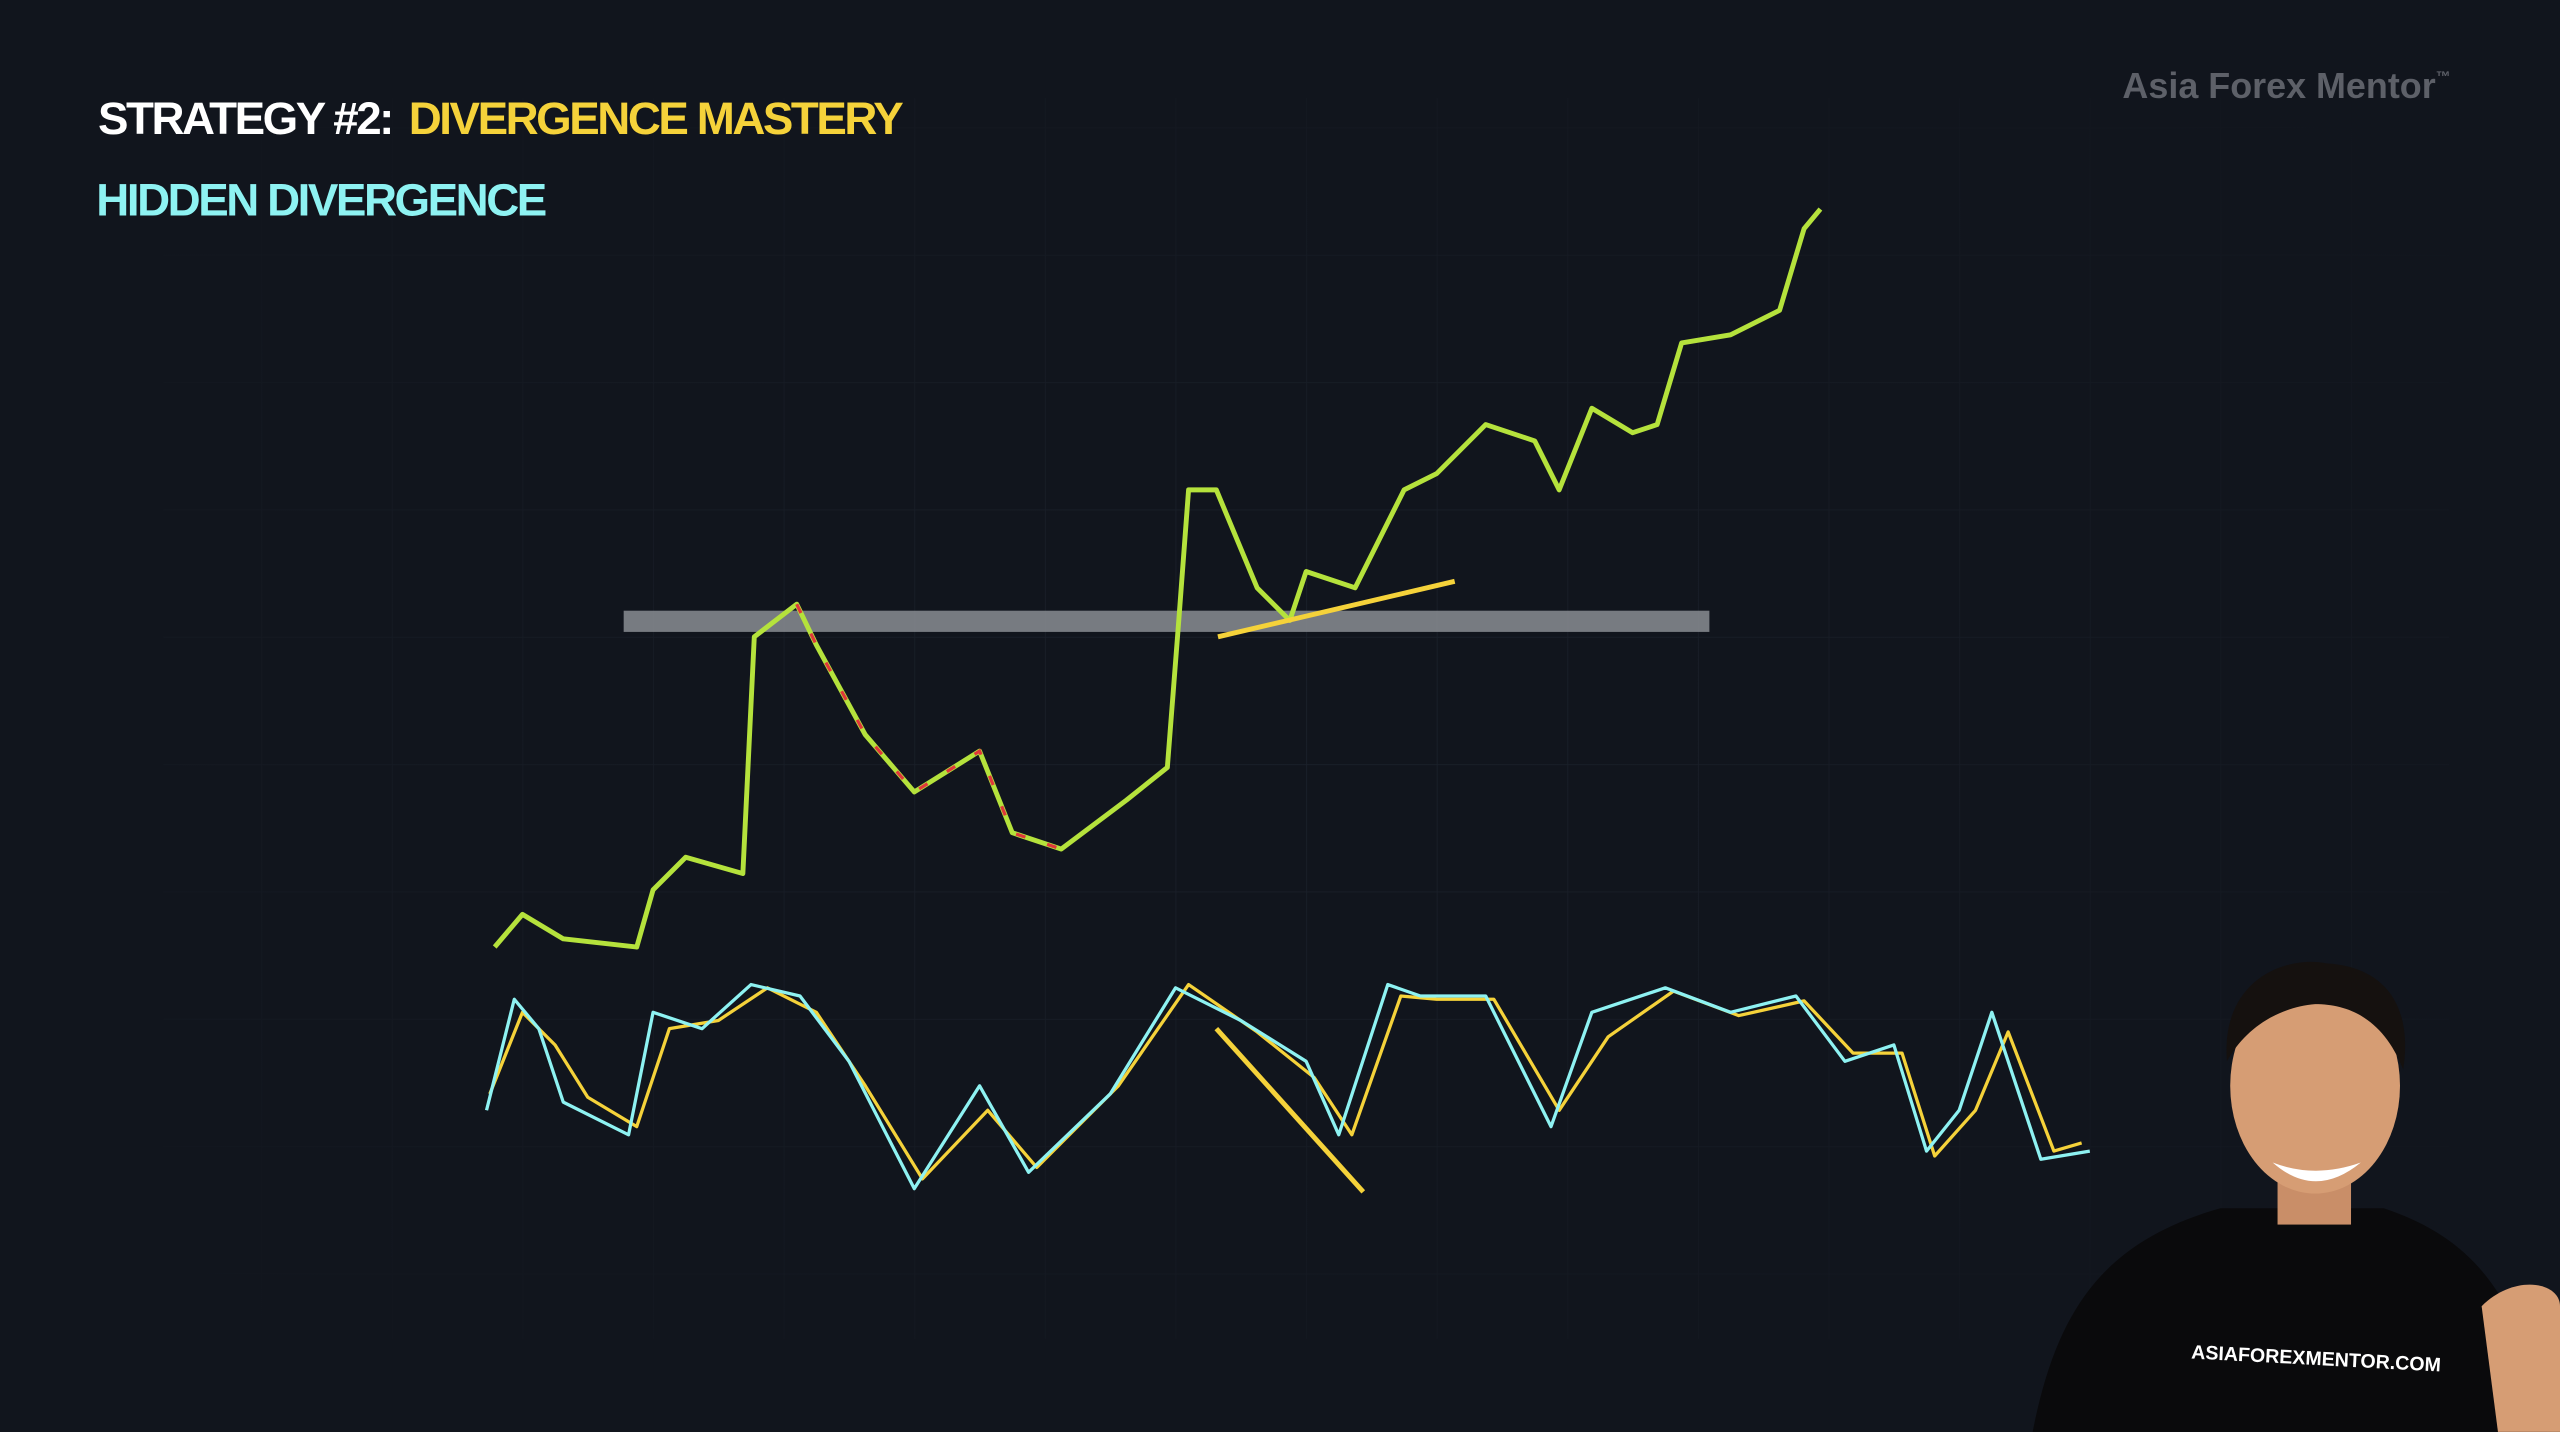  I want to click on brand: Asia Forex Mentor, so click(2278, 85).